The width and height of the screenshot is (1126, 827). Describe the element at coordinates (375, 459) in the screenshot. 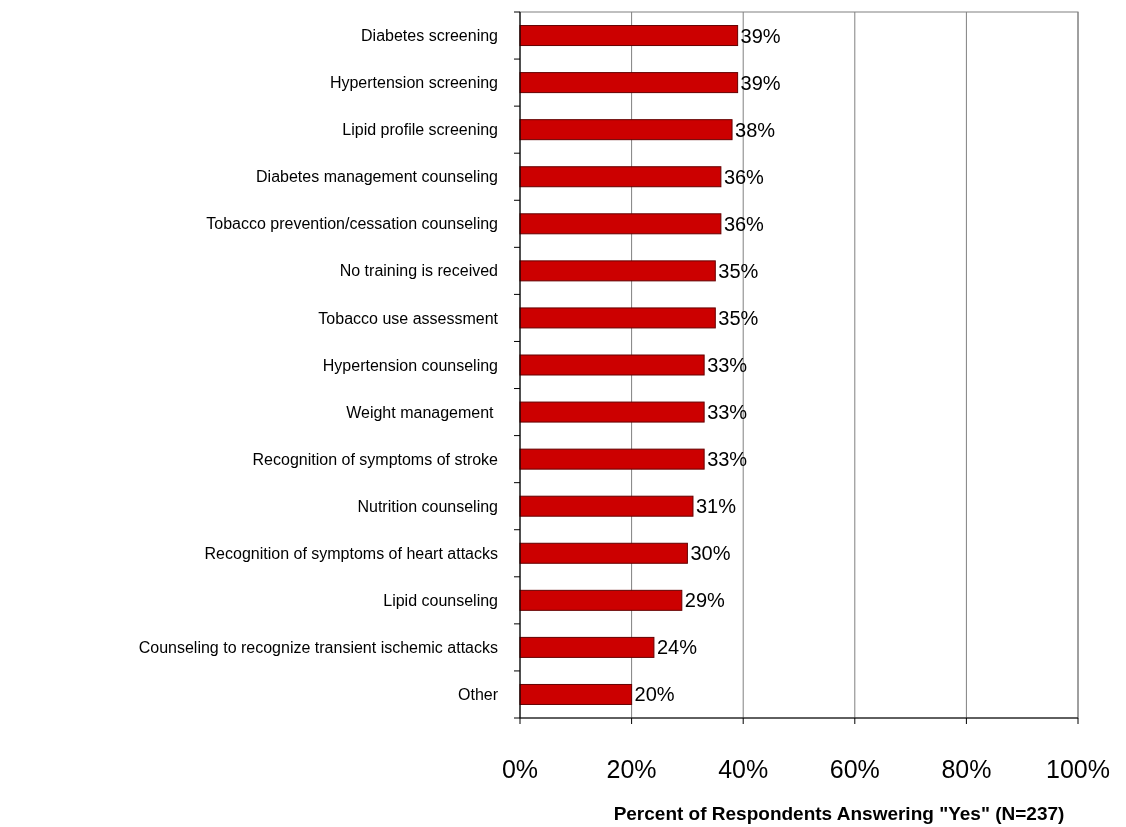

I see `y-tick-label: Recognition of symptoms of stroke` at that location.